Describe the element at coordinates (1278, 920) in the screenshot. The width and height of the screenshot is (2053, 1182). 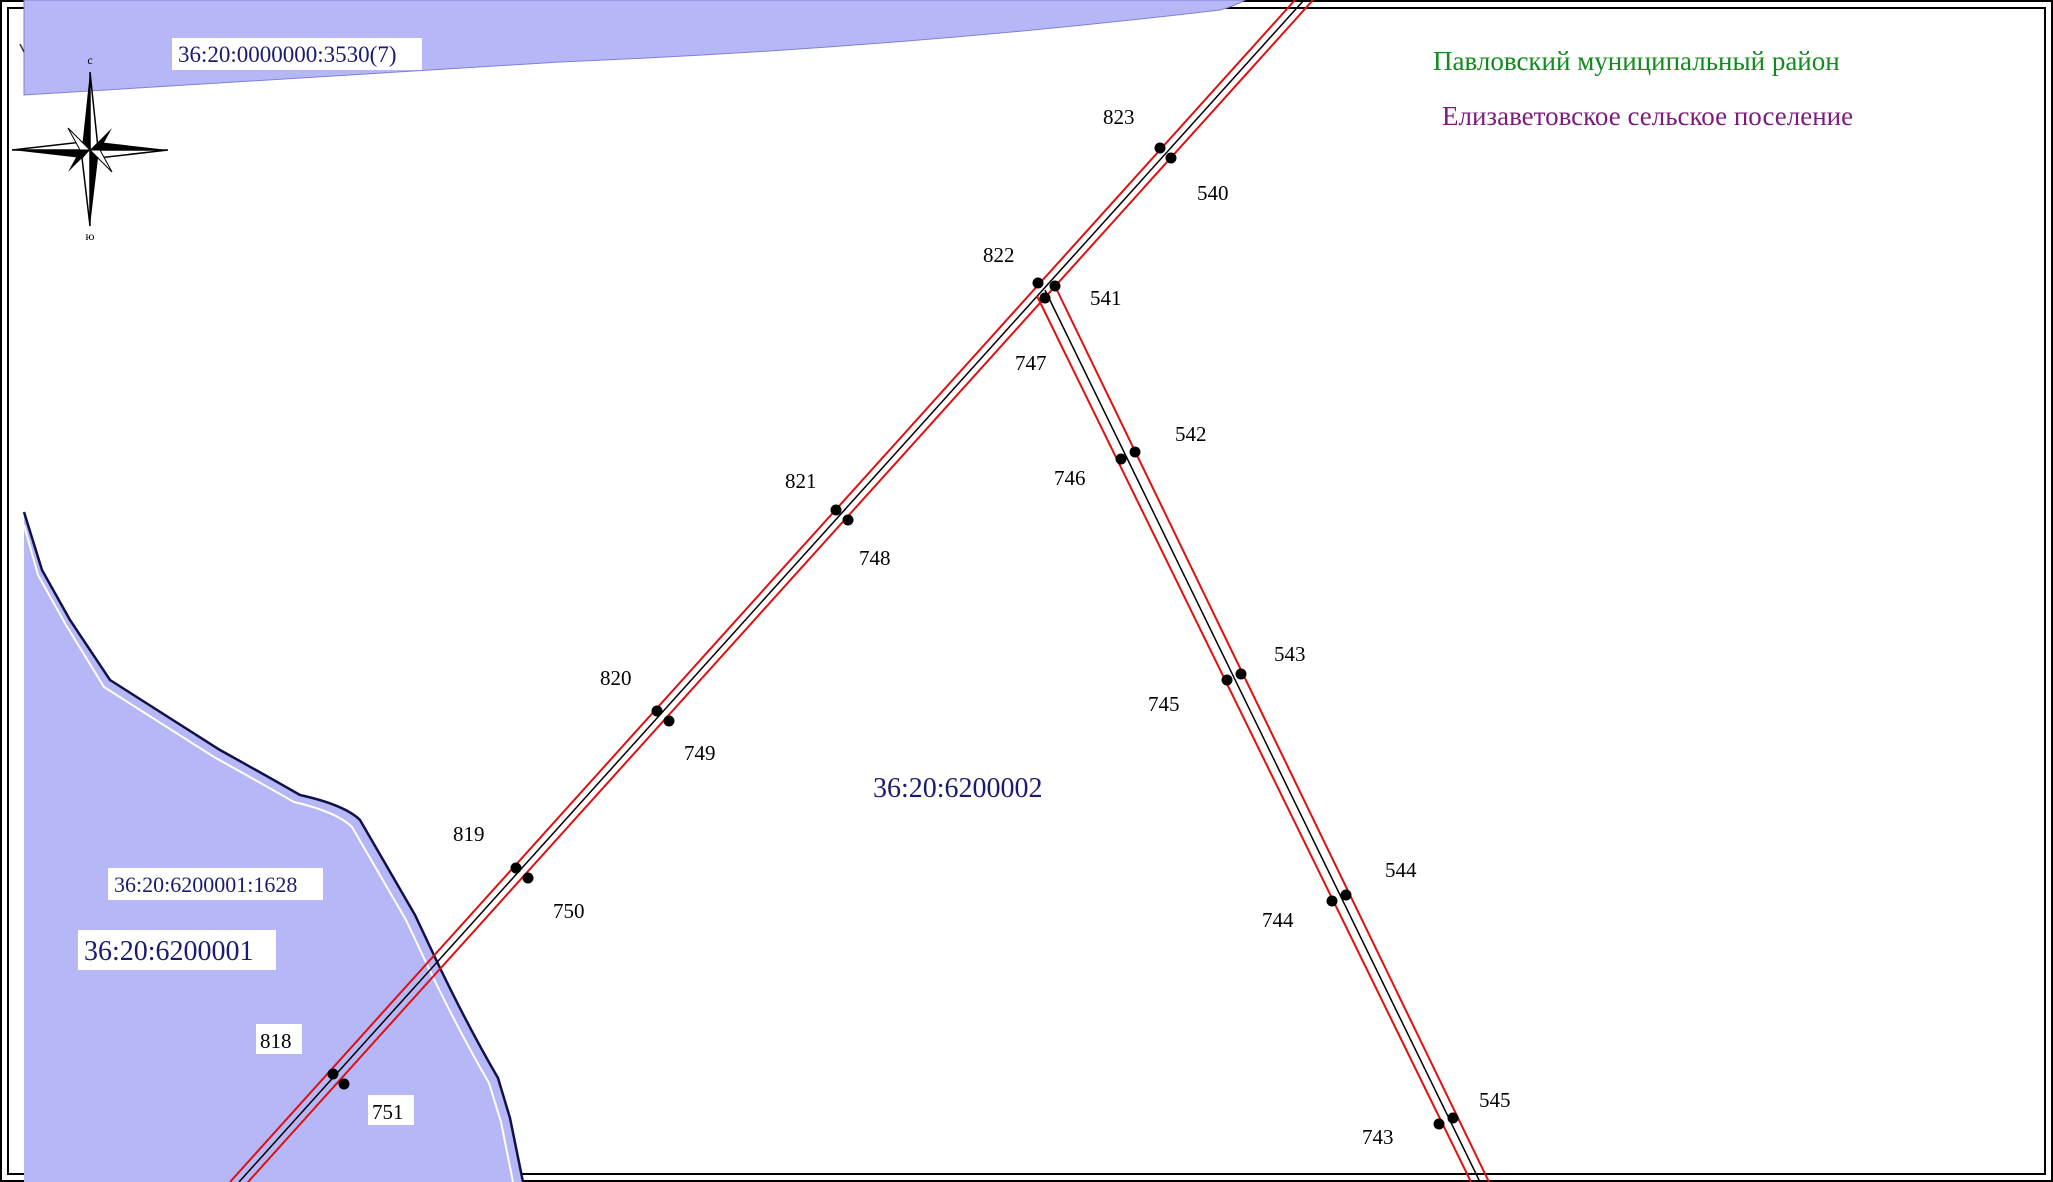
I see `point-label-744: 744` at that location.